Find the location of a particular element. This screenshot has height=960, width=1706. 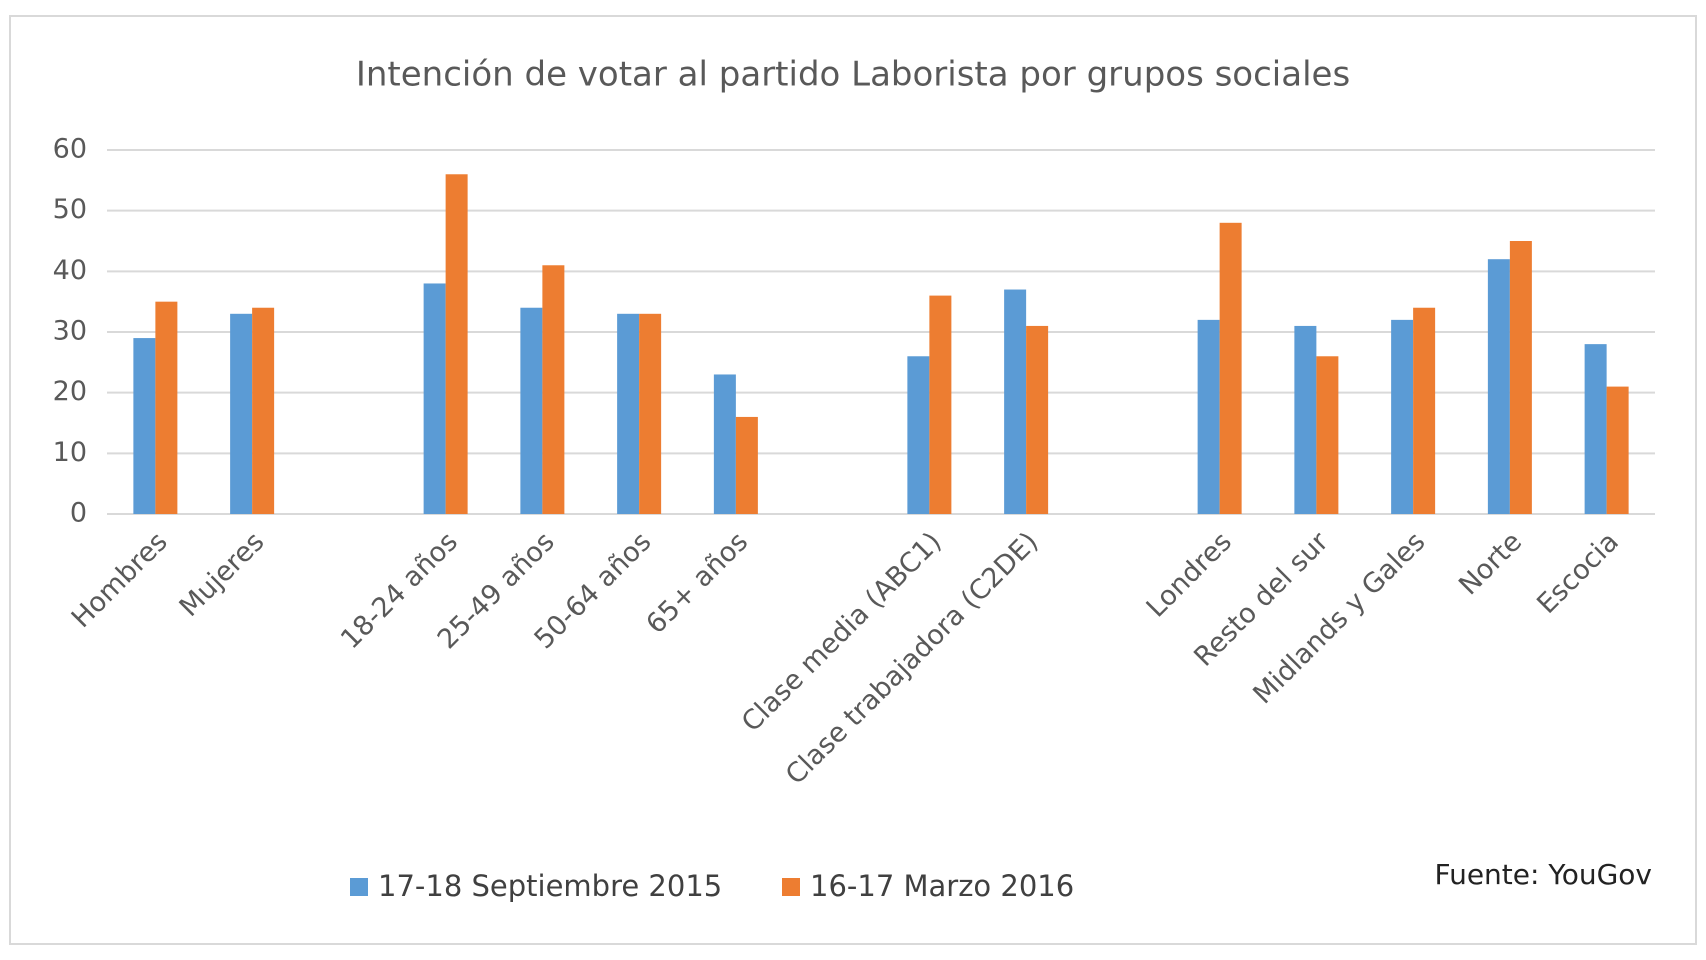

y-tick-label: 20 is located at coordinates (70, 391).